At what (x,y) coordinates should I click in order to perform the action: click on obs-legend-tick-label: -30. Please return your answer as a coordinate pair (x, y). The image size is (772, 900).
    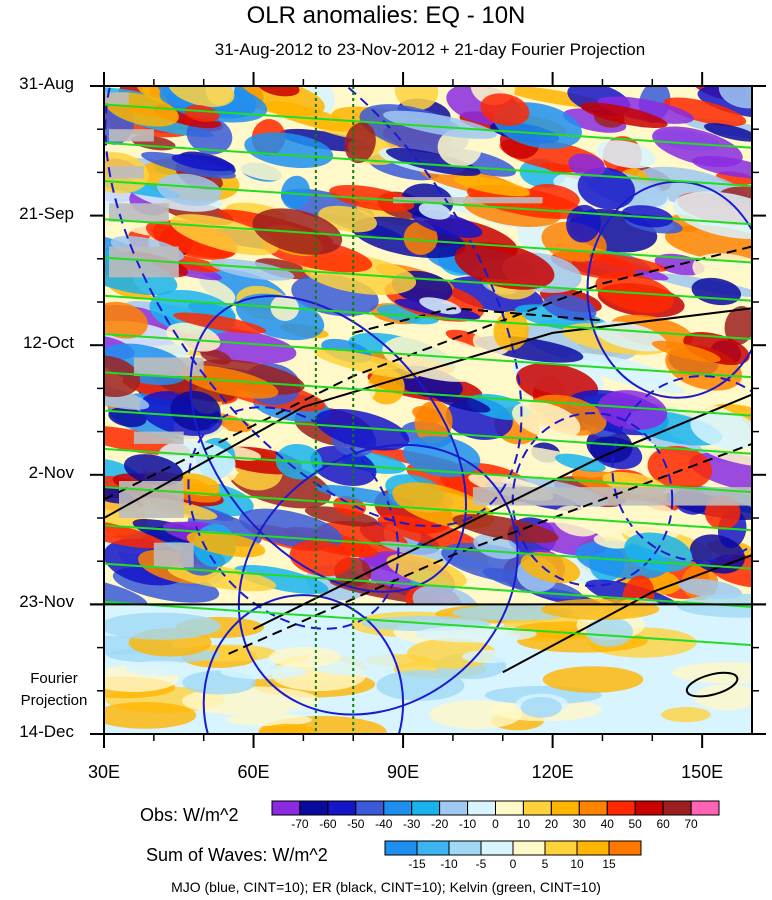
    Looking at the image, I should click on (412, 824).